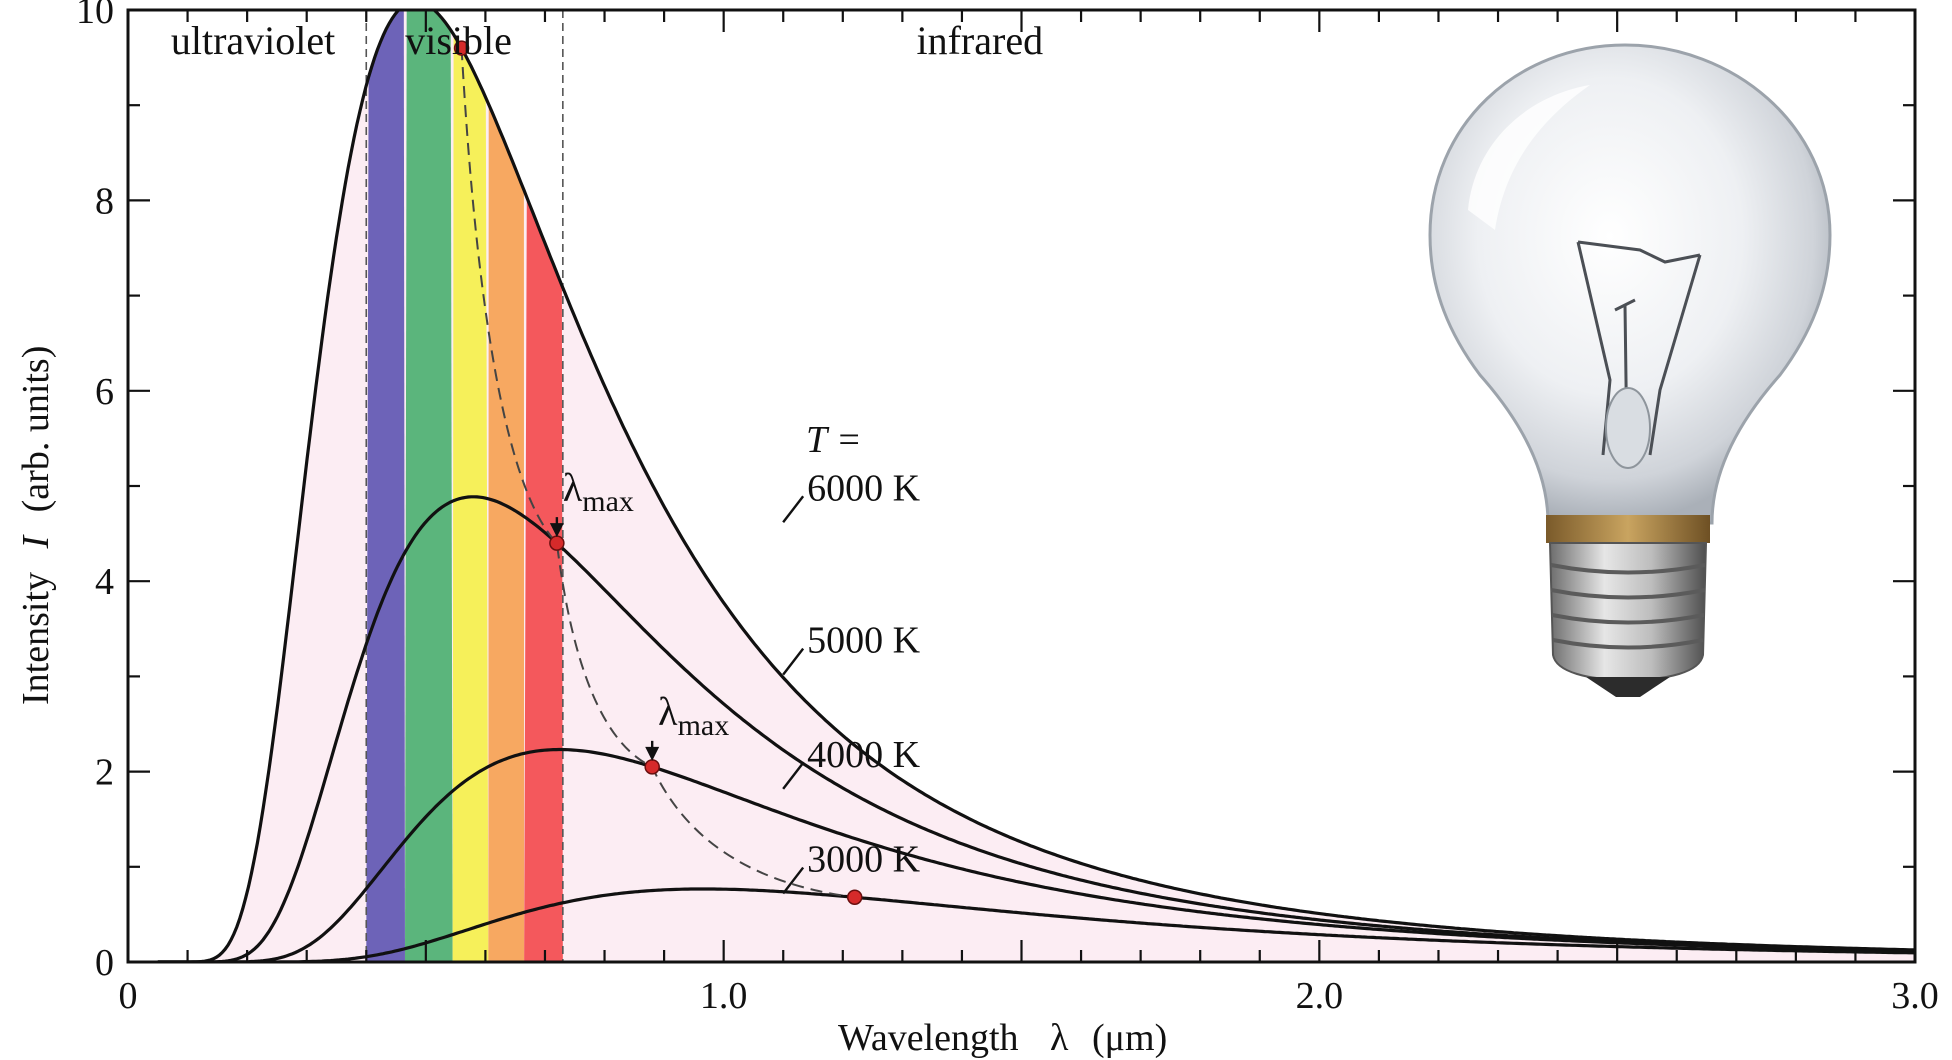 This screenshot has width=1952, height=1060. I want to click on bulb-highlight, so click(1529, 157).